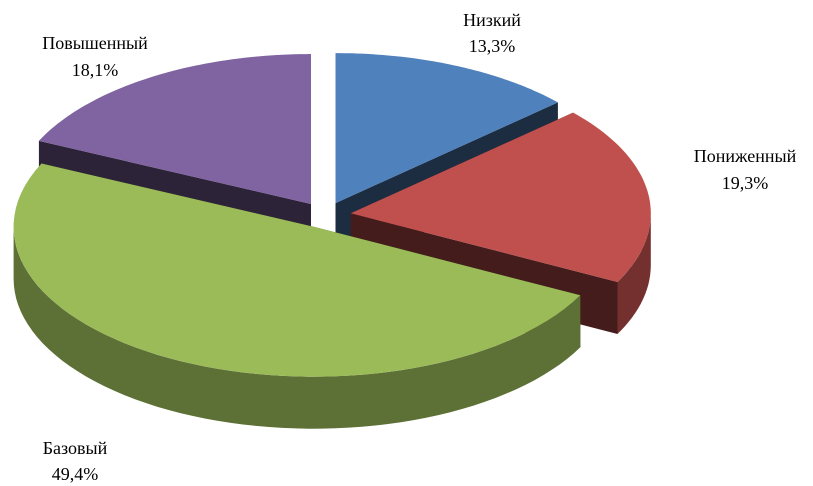 The image size is (813, 486). I want to click on value-label: 18,1%, so click(95, 70).